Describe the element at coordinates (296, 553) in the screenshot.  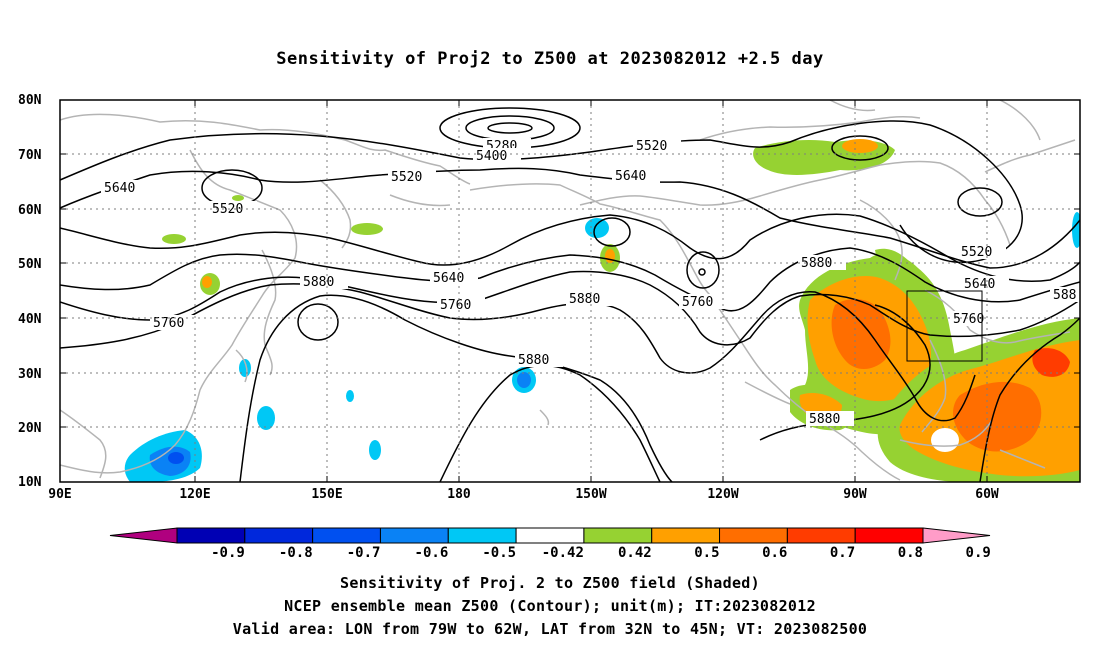
I see `colorbar-label: -0.8` at that location.